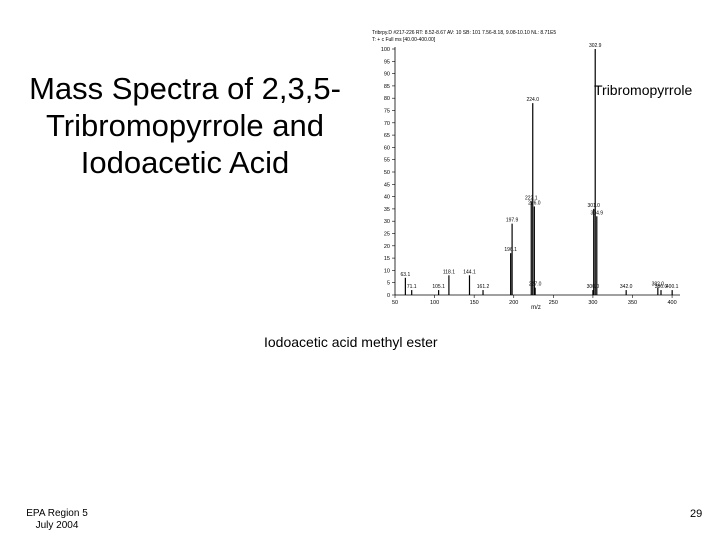  Describe the element at coordinates (535, 285) in the screenshot. I see `peak-label: 227.0` at that location.